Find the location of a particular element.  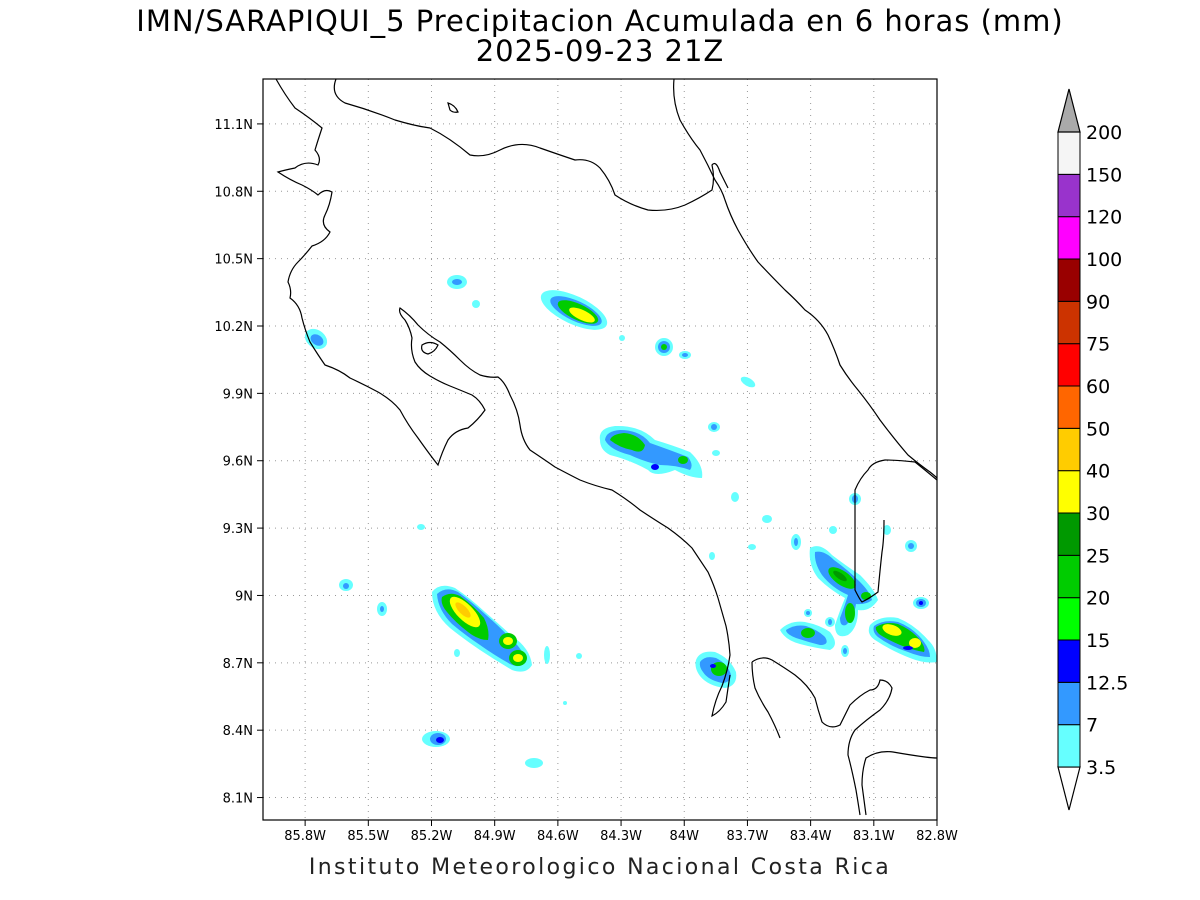

colorbar-top-triangle is located at coordinates (1069, 110).